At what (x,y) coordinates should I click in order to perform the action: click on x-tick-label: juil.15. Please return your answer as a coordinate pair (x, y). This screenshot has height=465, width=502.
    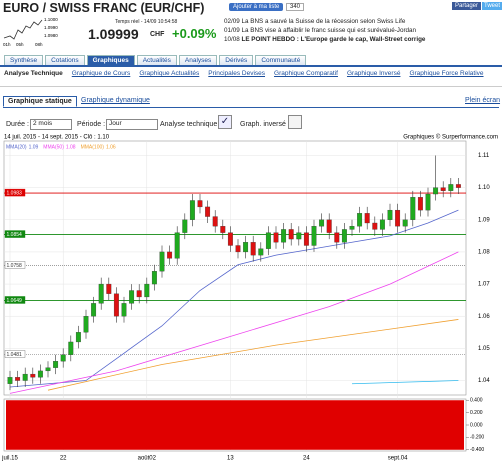
    Looking at the image, I should click on (9, 459).